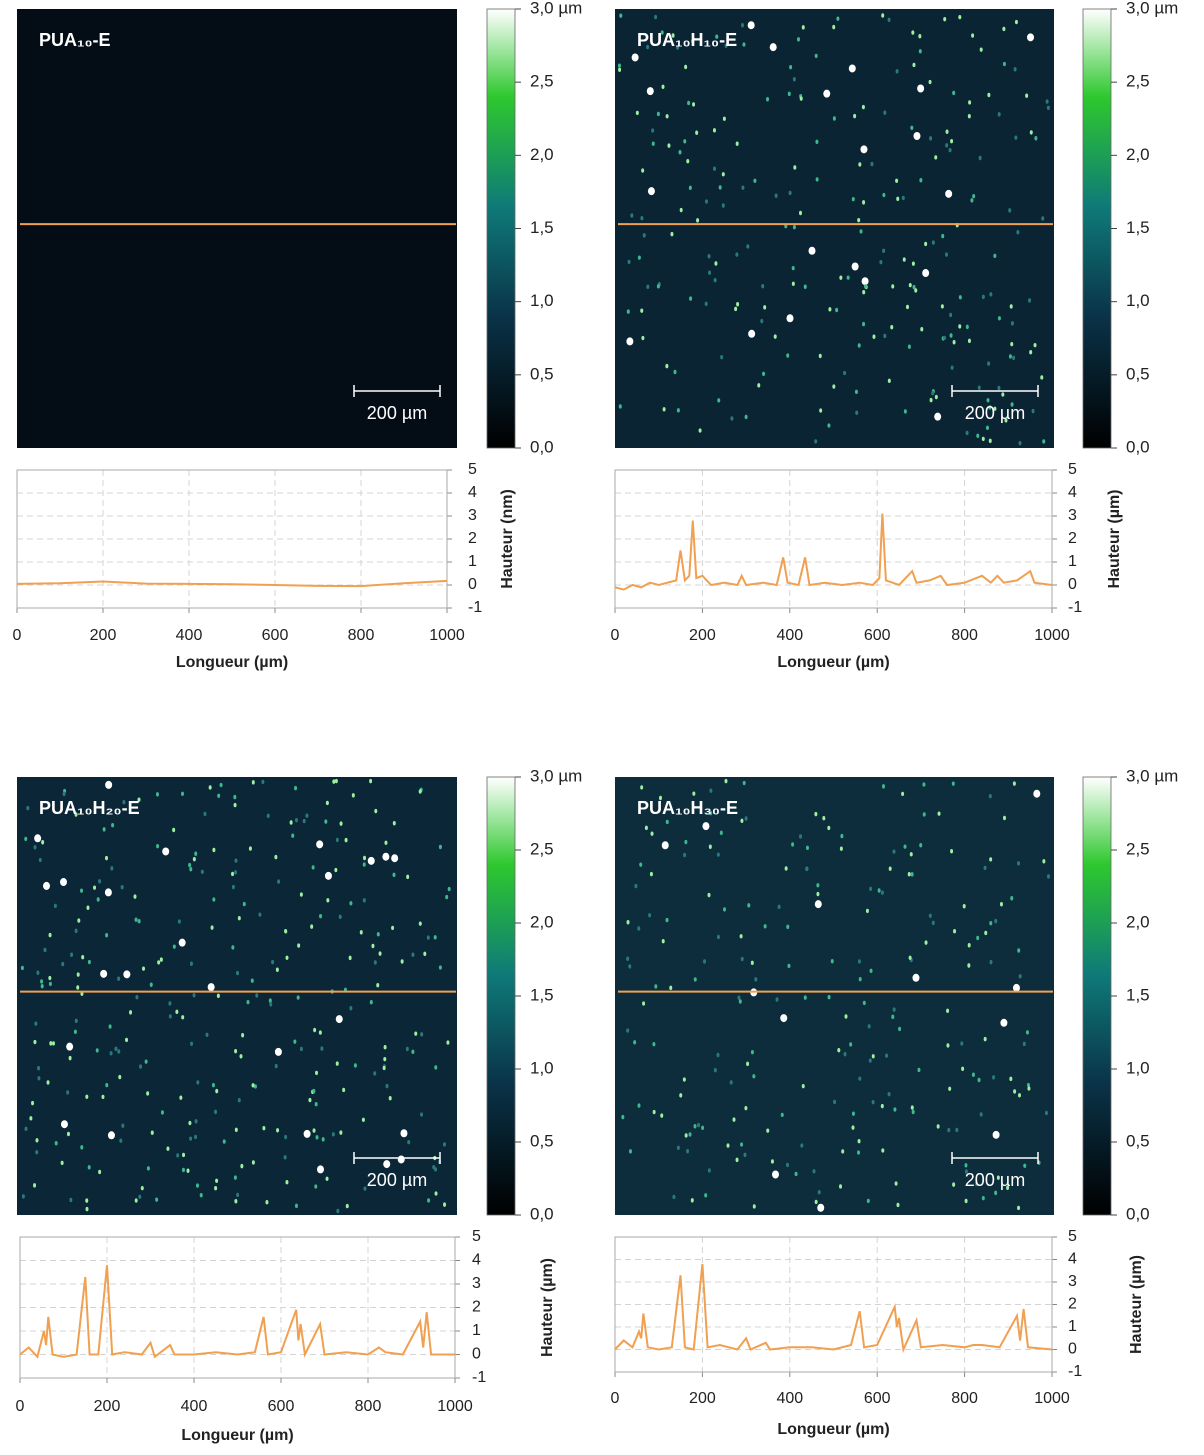  I want to click on image-label: PUA₁₀H₁₀-E, so click(687, 40).